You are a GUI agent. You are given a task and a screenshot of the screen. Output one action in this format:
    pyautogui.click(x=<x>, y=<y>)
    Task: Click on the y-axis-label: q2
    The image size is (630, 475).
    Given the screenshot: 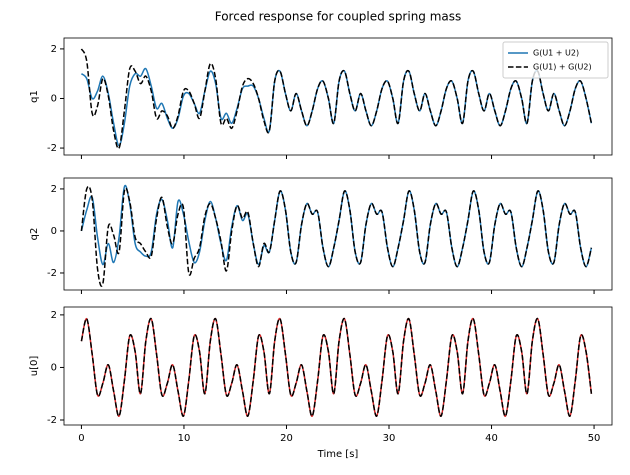 What is the action you would take?
    pyautogui.click(x=34, y=234)
    